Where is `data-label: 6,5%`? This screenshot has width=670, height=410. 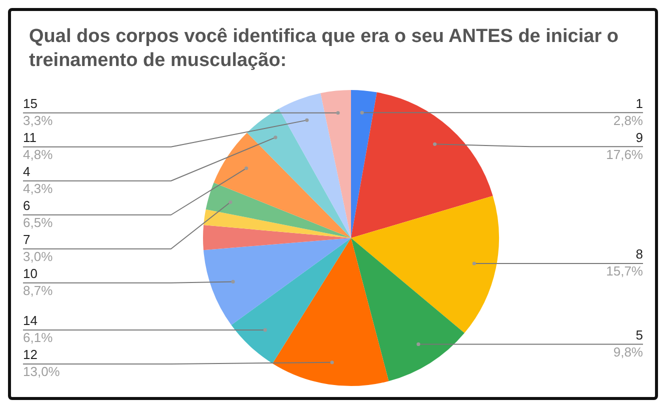
data-label: 6,5% is located at coordinates (38, 222).